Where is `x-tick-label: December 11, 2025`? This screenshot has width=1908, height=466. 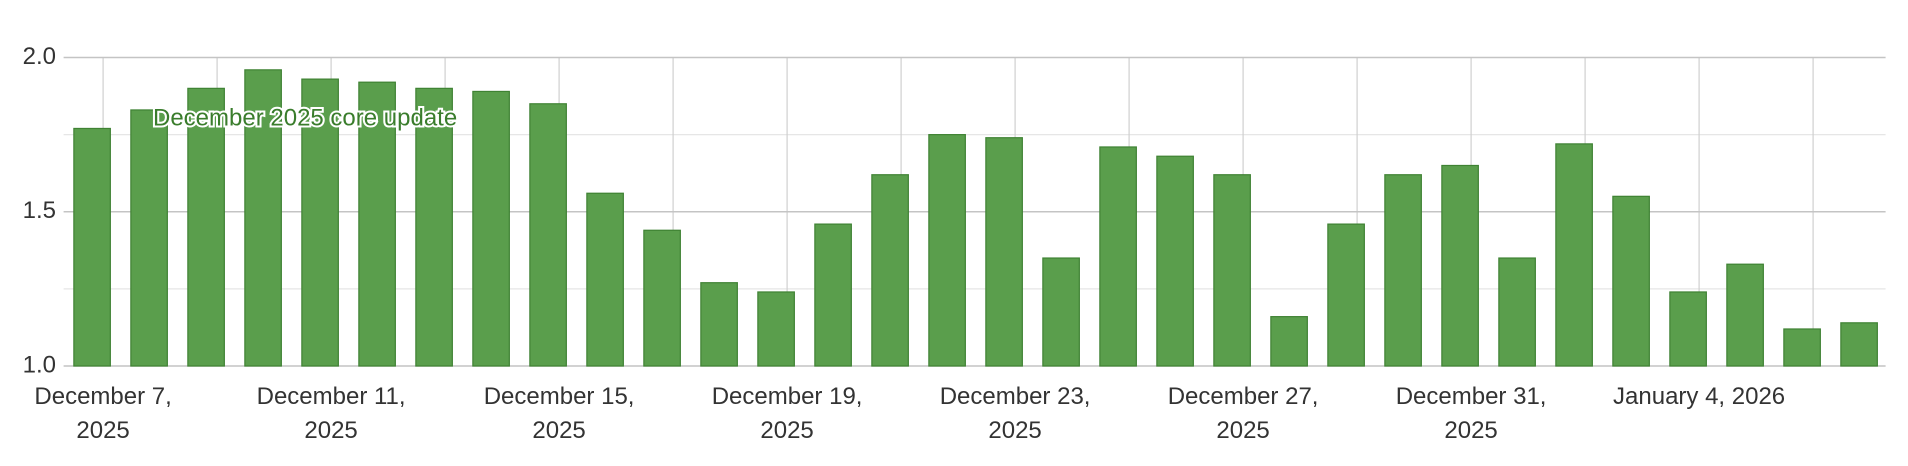 x-tick-label: December 11, 2025 is located at coordinates (331, 413).